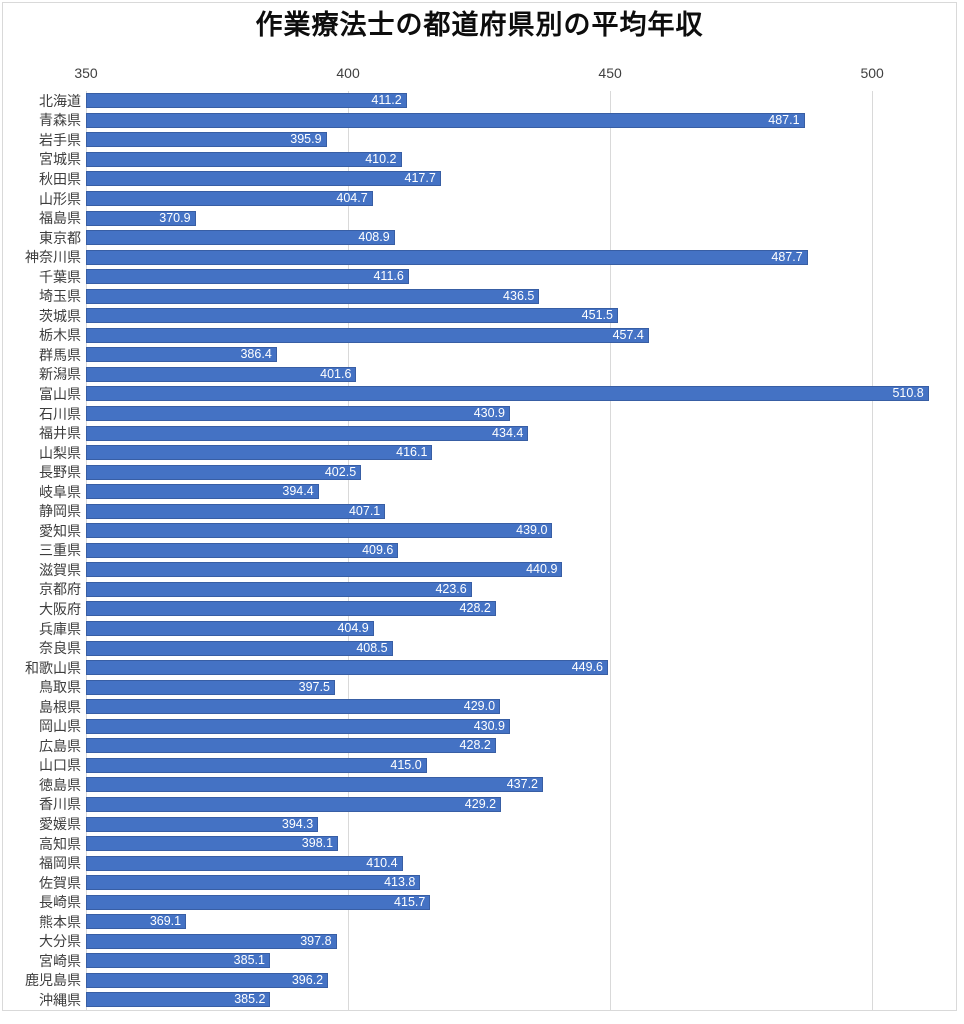 This screenshot has width=964, height=1024. What do you see at coordinates (521, 199) in the screenshot?
I see `bar-track: 404.7` at bounding box center [521, 199].